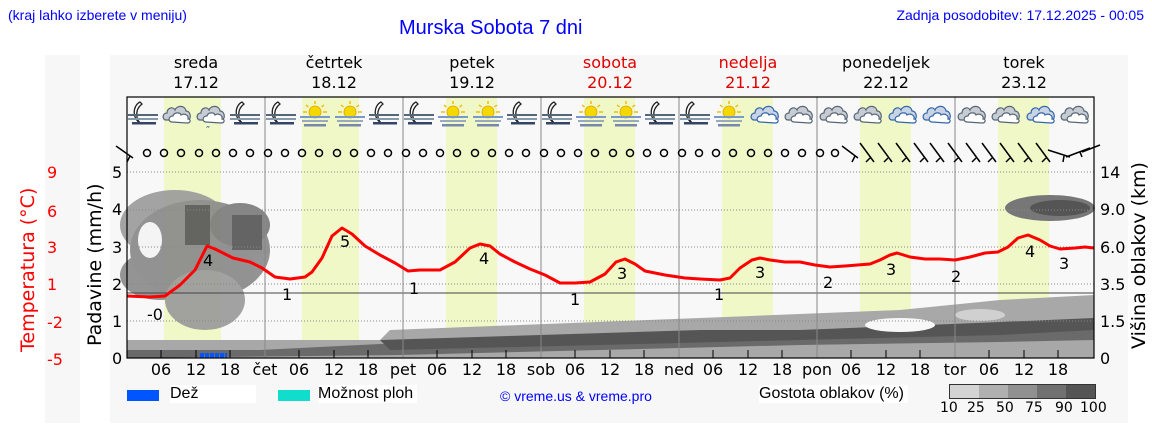 The height and width of the screenshot is (443, 1152). What do you see at coordinates (294, 395) in the screenshot?
I see `storm-swatch` at bounding box center [294, 395].